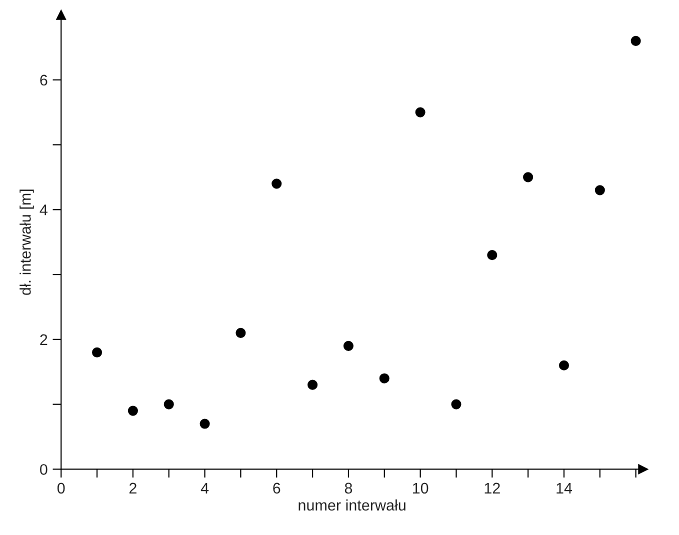 The height and width of the screenshot is (535, 679). I want to click on y-axis-title: dł. interwału [m], so click(27, 242).